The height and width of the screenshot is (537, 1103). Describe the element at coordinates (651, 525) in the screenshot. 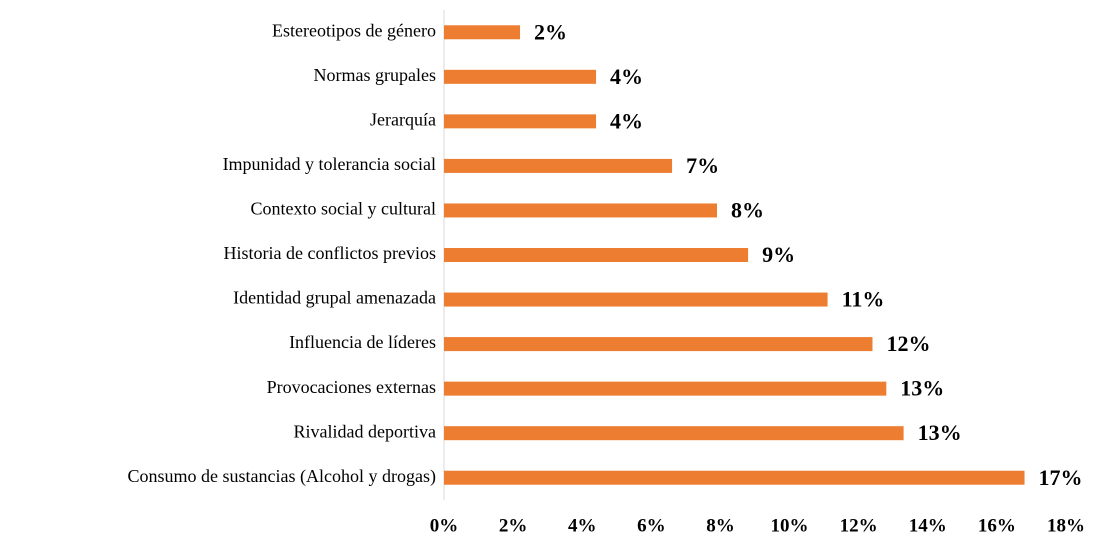

I see `x-tick-label: 6%` at that location.